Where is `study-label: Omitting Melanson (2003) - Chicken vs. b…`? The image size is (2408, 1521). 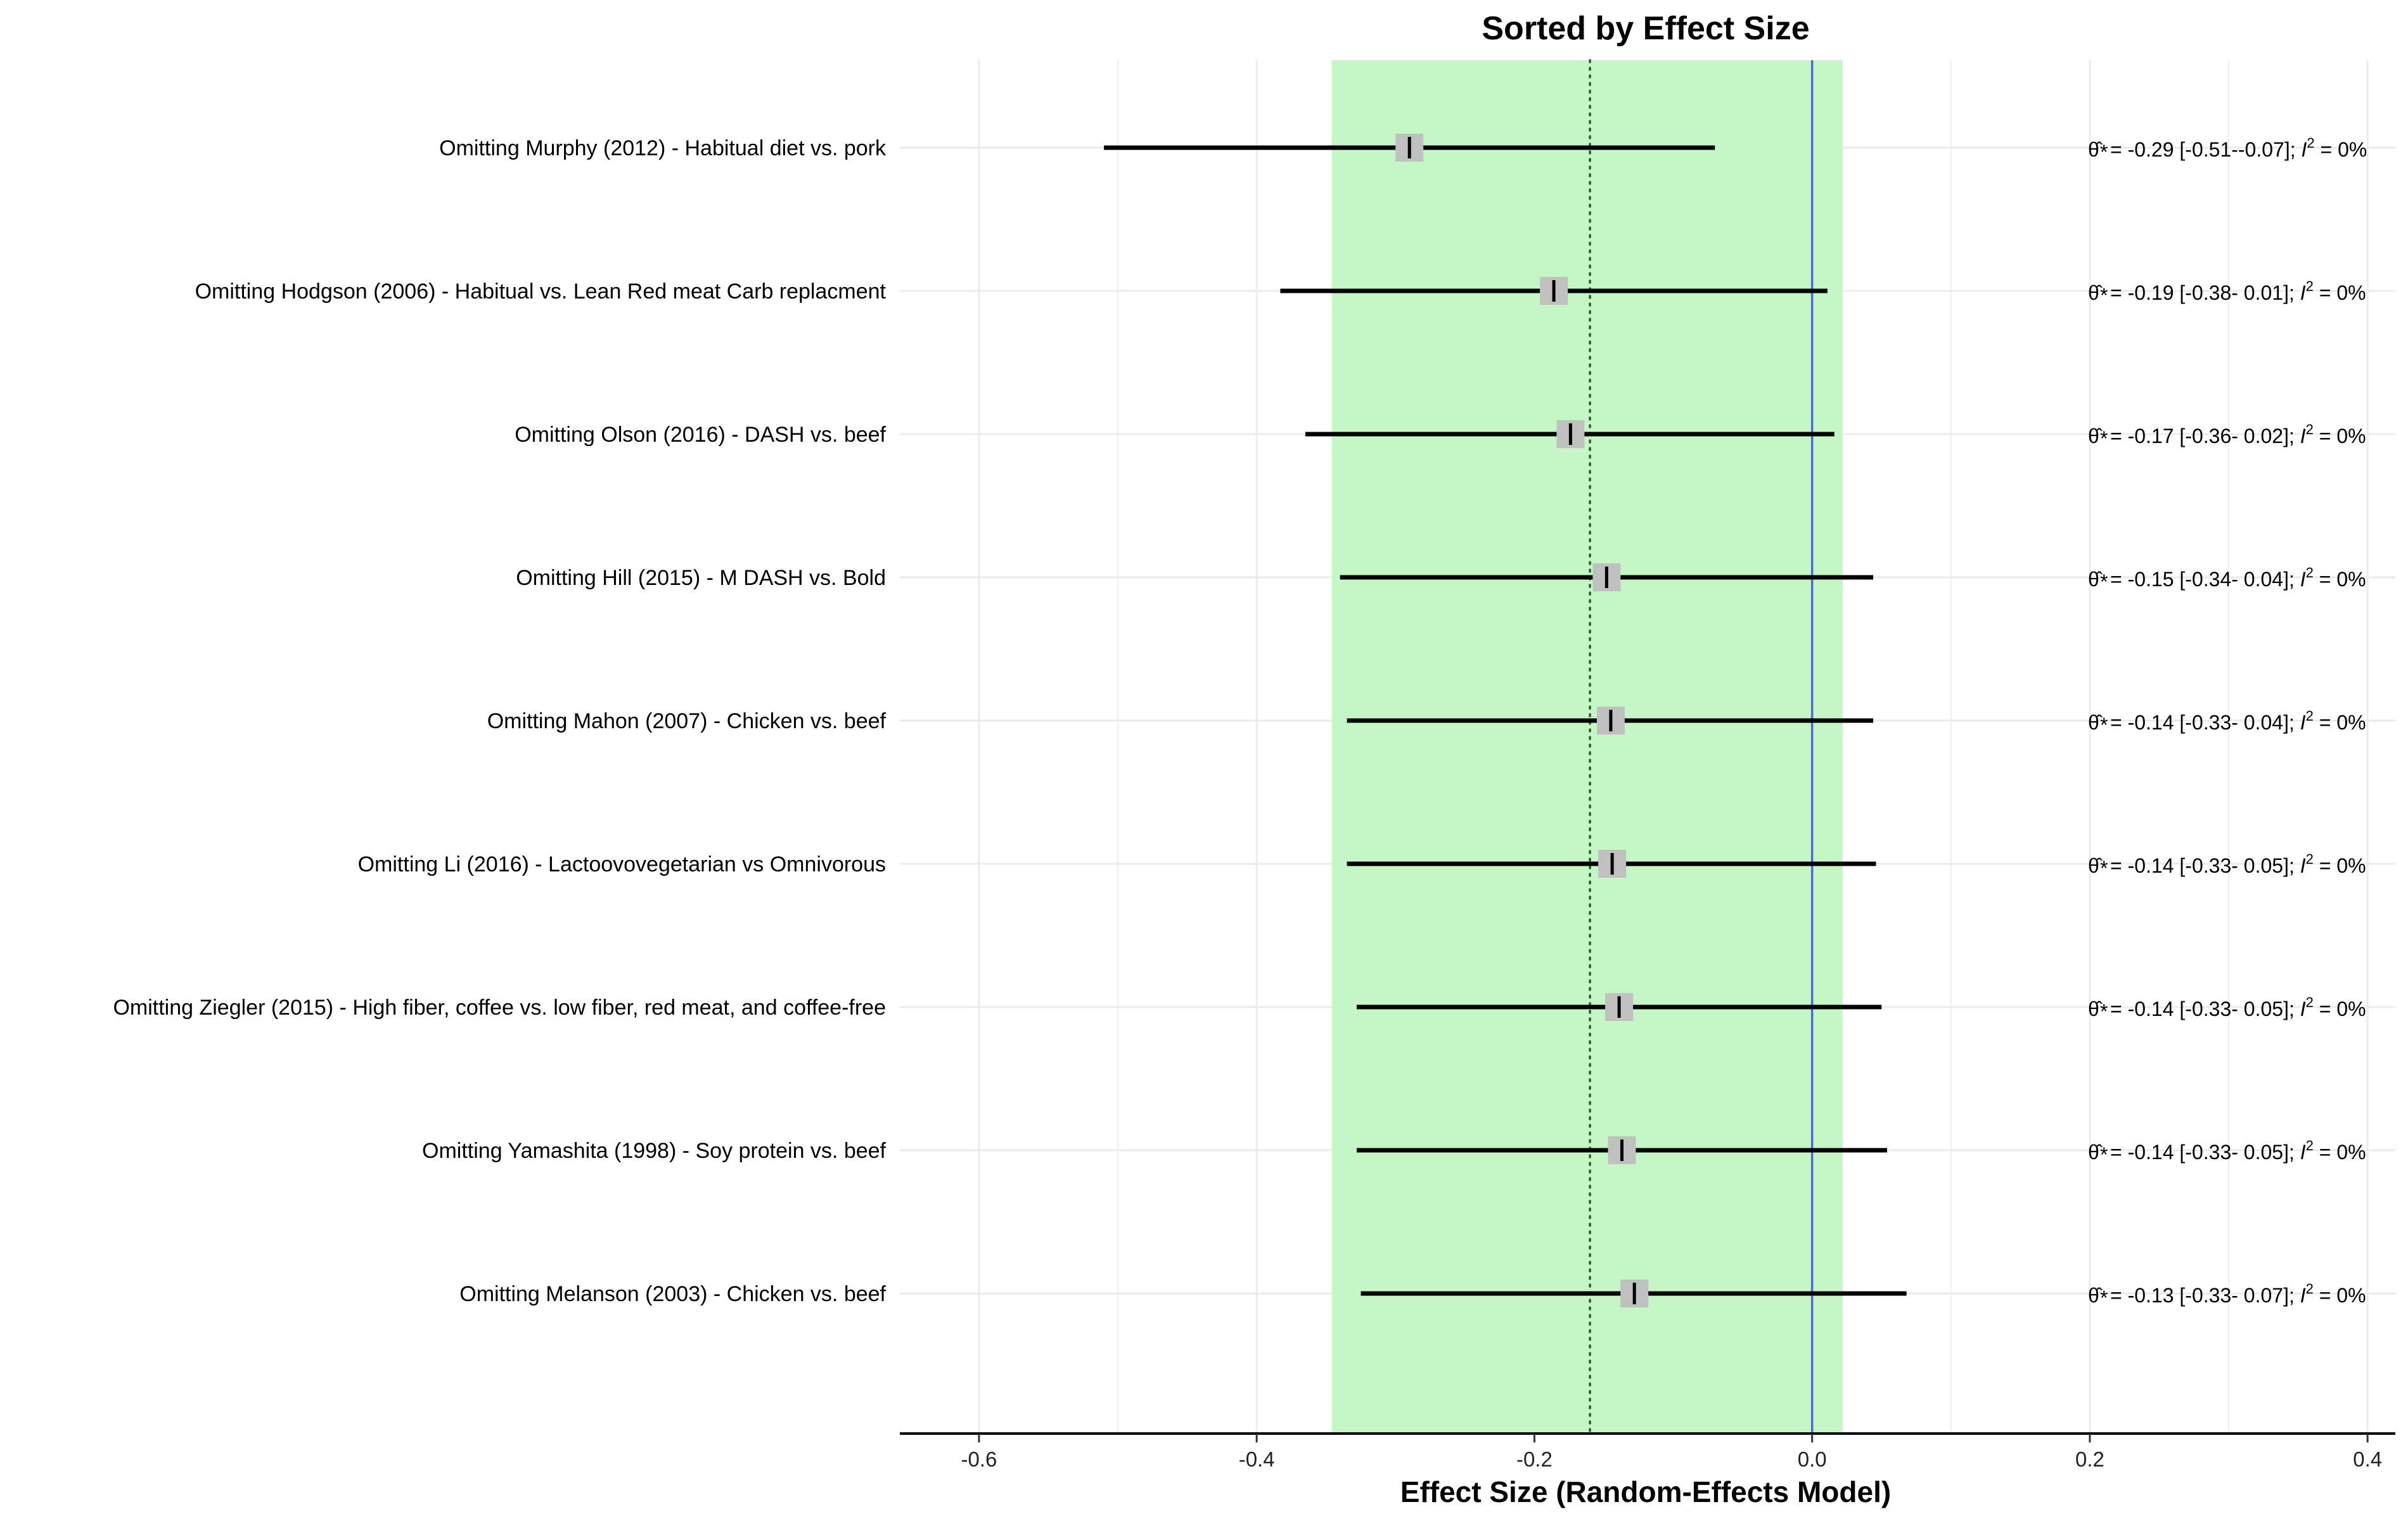
study-label: Omitting Melanson (2003) - Chicken vs. b… is located at coordinates (672, 1294).